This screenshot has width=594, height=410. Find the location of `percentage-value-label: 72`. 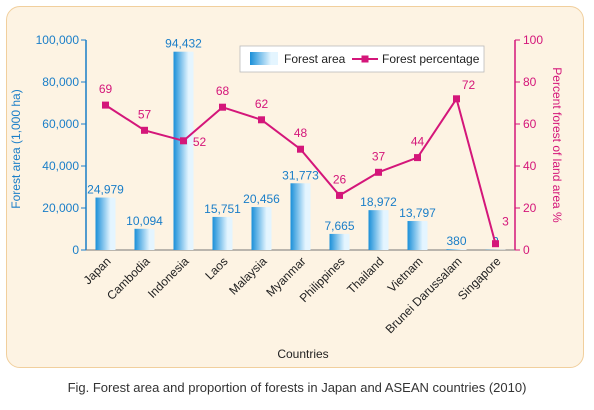

percentage-value-label: 72 is located at coordinates (469, 85).